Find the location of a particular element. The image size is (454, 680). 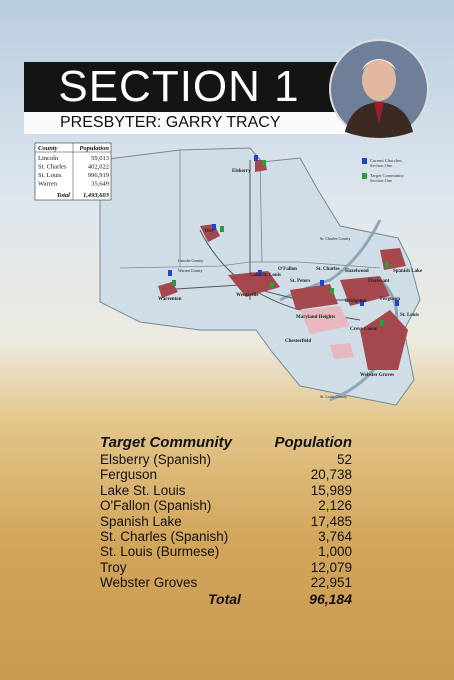

cell: 402,022 is located at coordinates (98, 167).